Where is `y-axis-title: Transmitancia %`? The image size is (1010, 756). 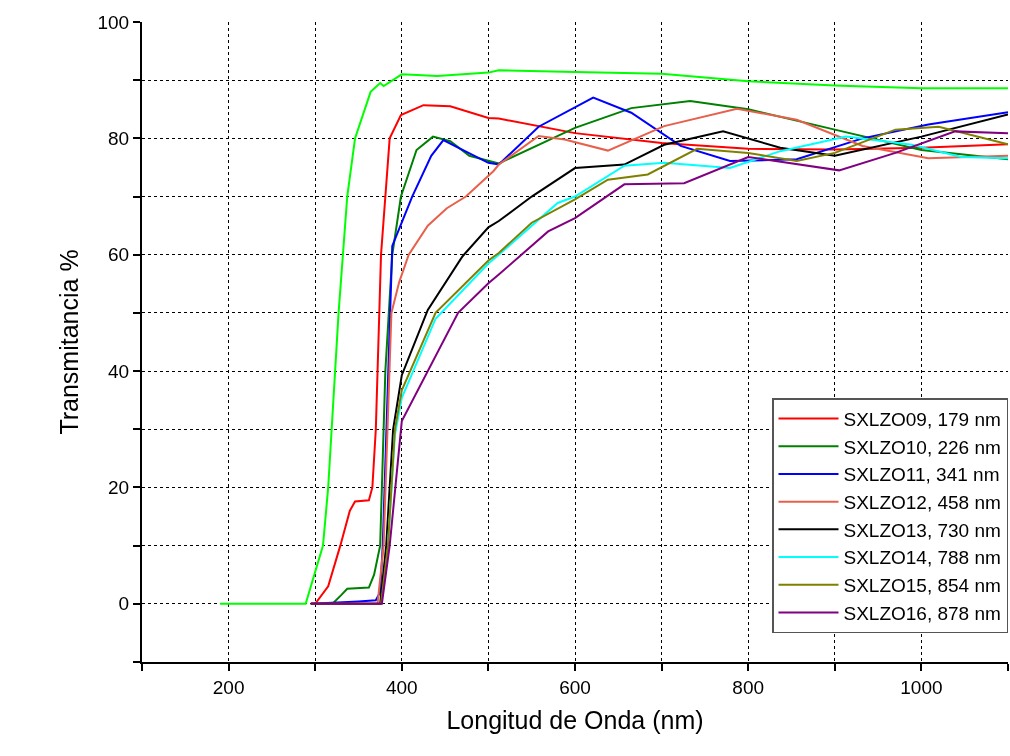
y-axis-title: Transmitancia % is located at coordinates (68, 342).